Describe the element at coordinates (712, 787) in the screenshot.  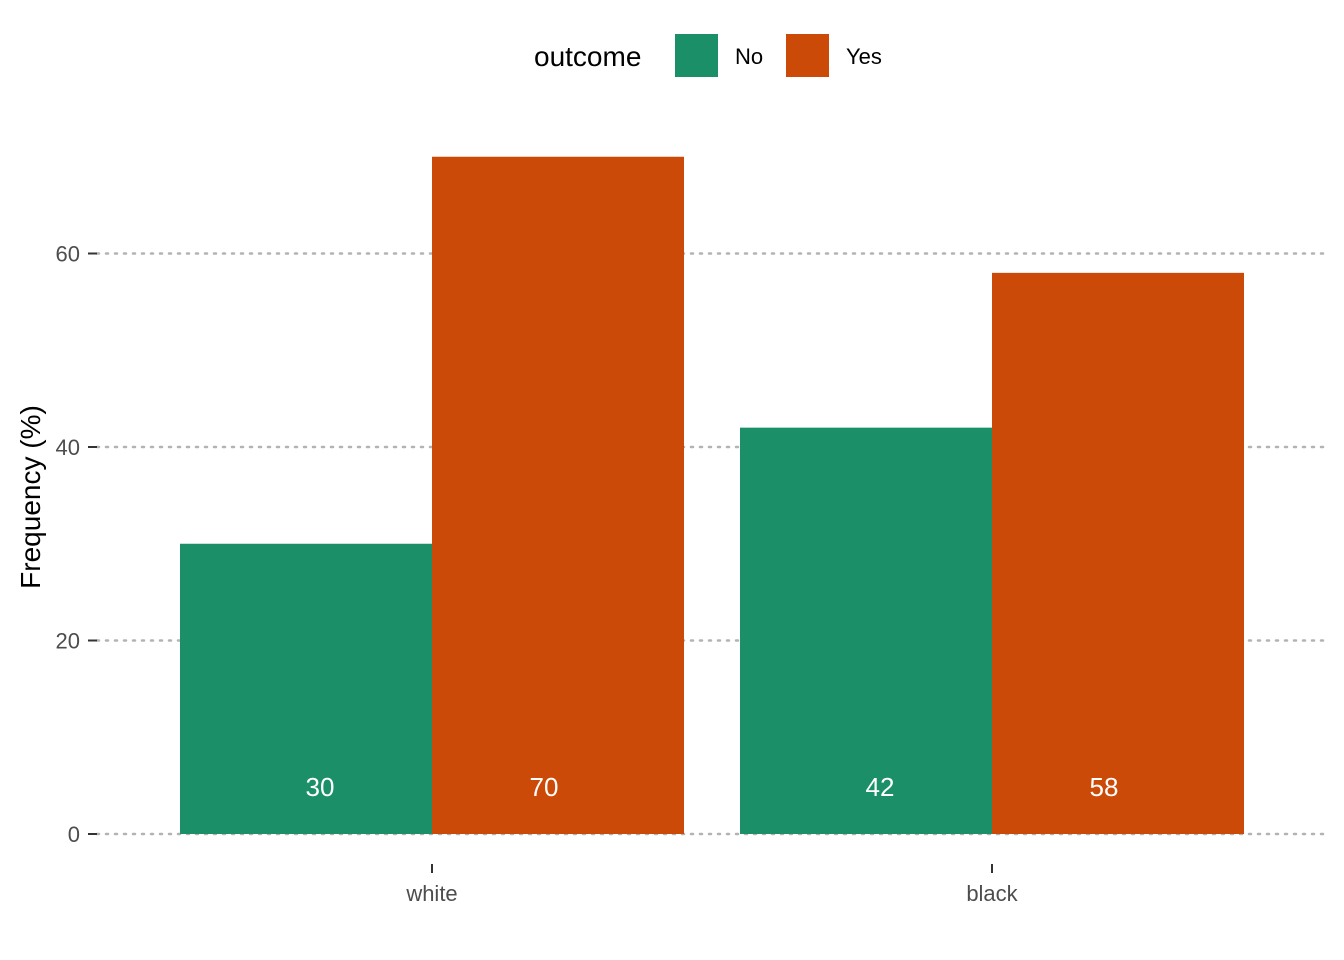
I see `data-labels: 30 70 42 58` at that location.